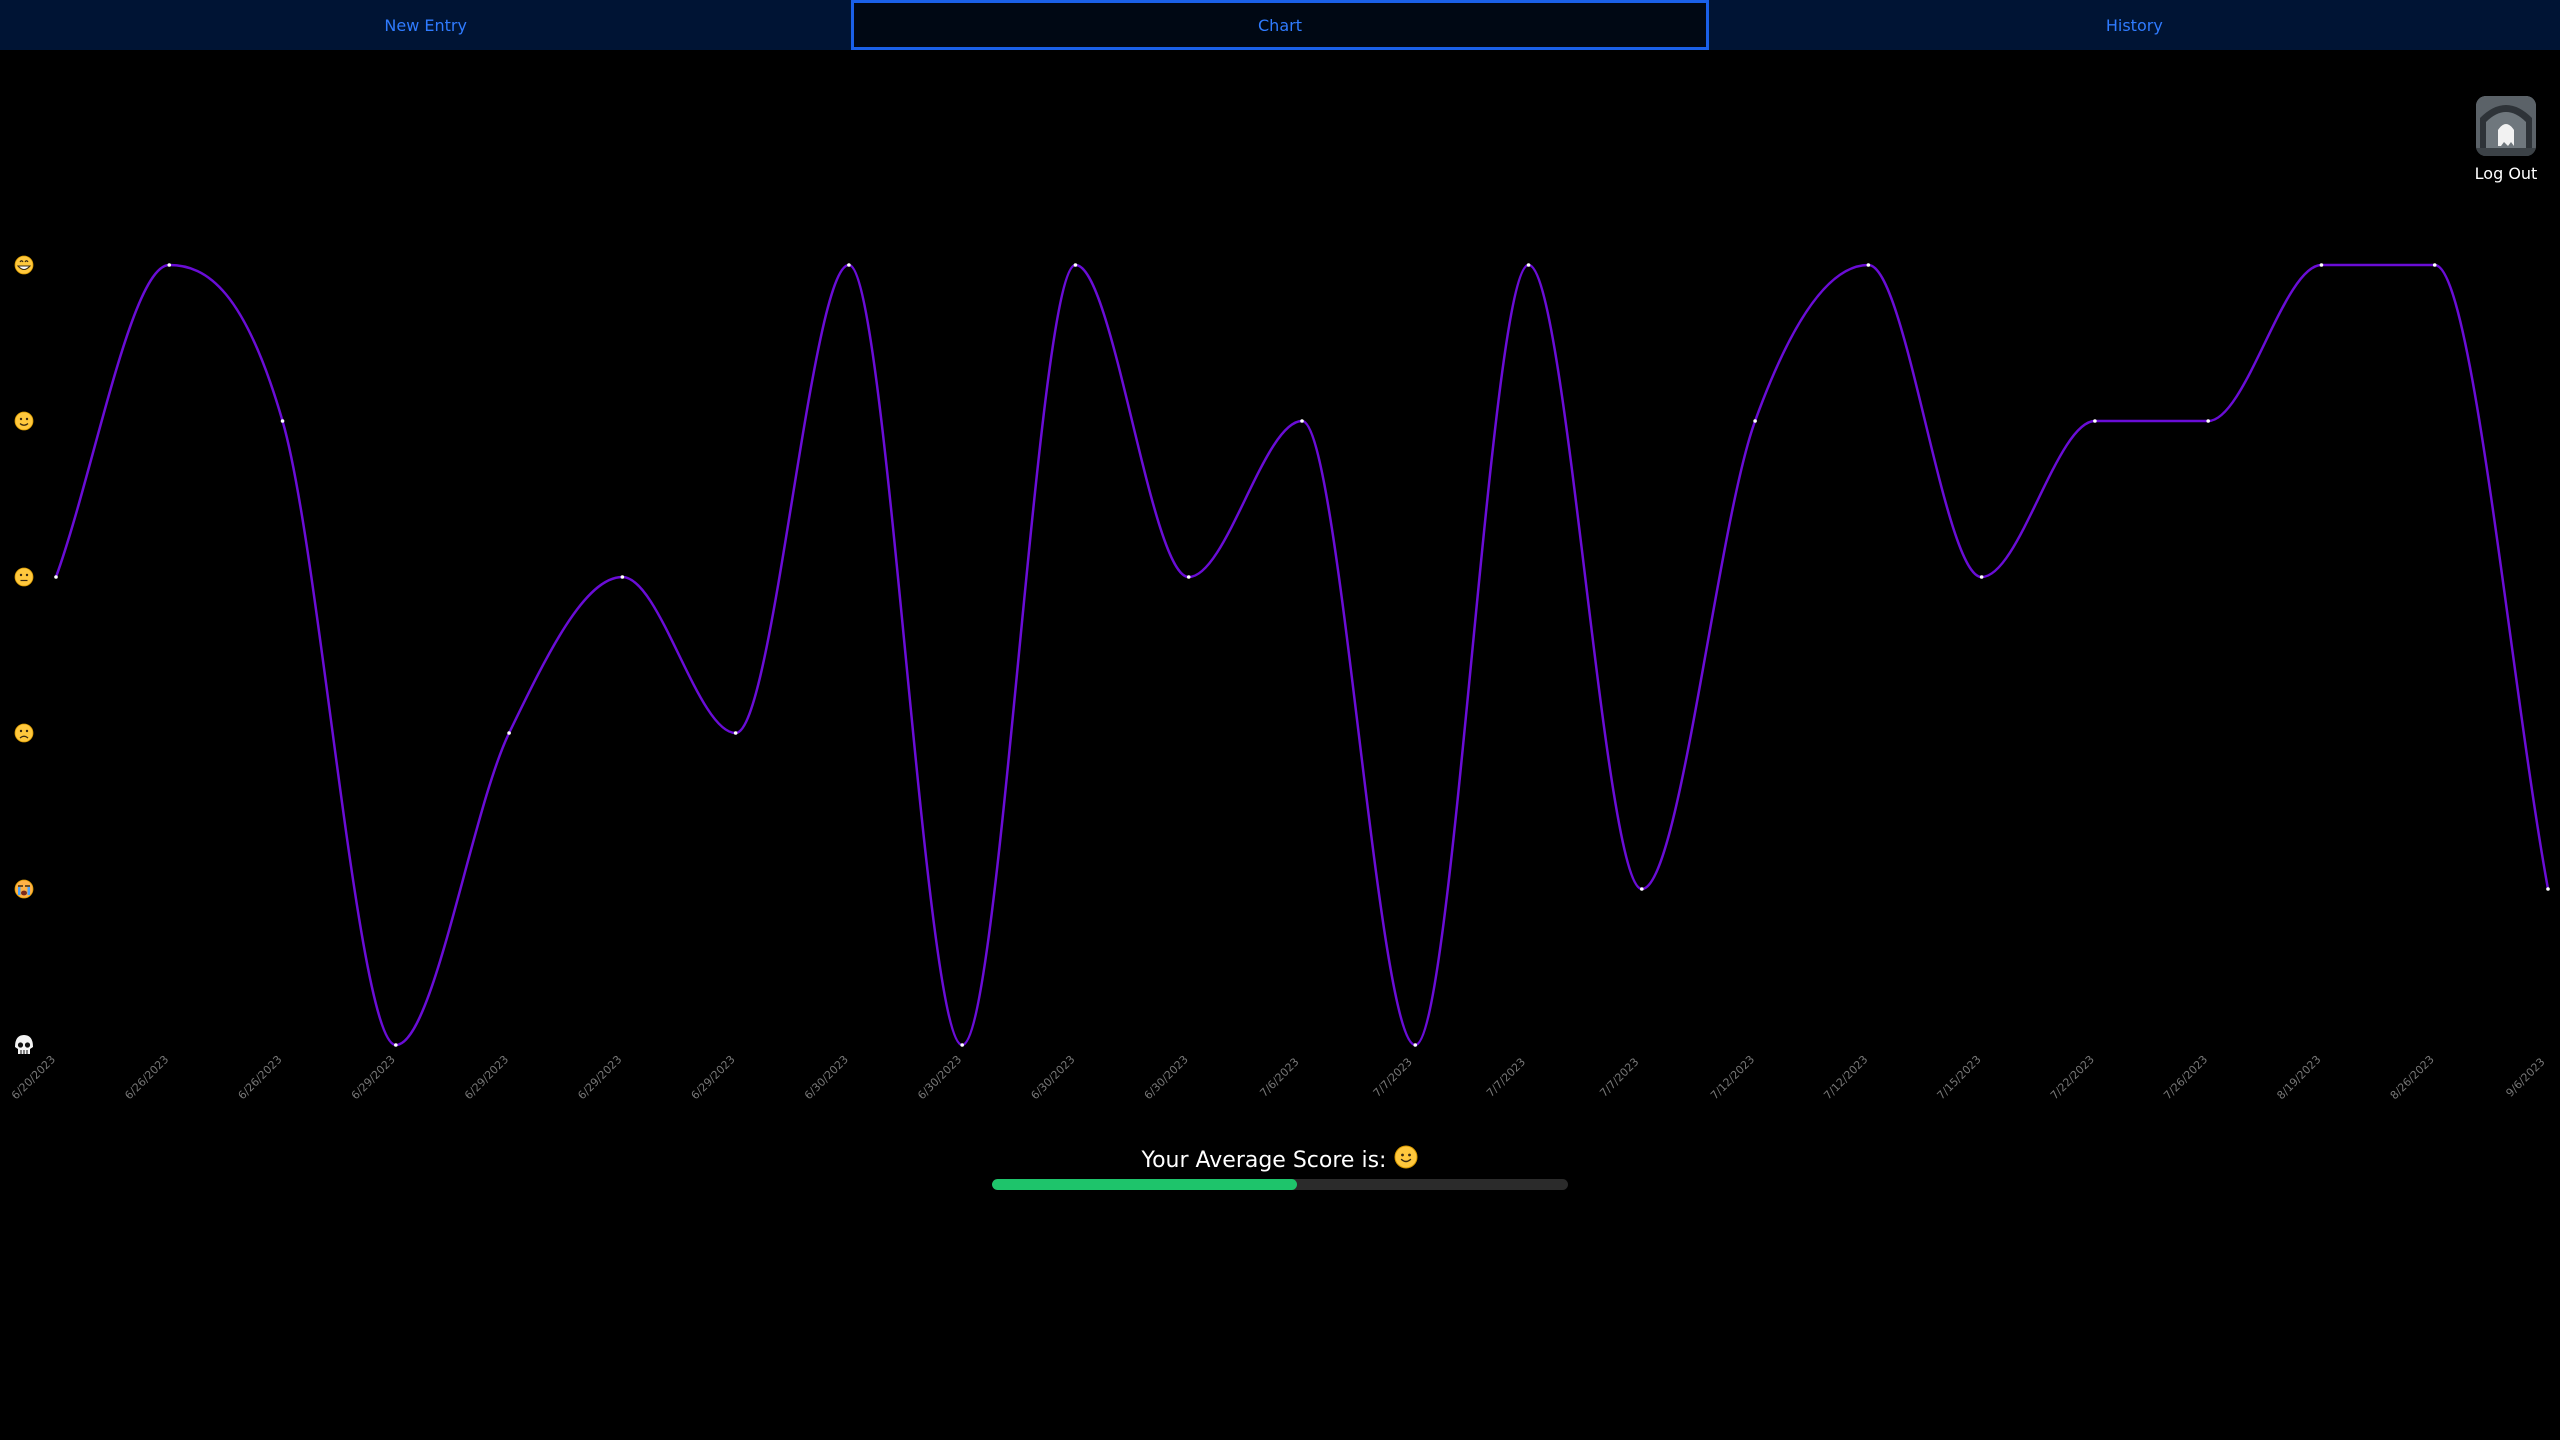  What do you see at coordinates (2525, 1077) in the screenshot?
I see `x-tick-label: 9/6/2023` at bounding box center [2525, 1077].